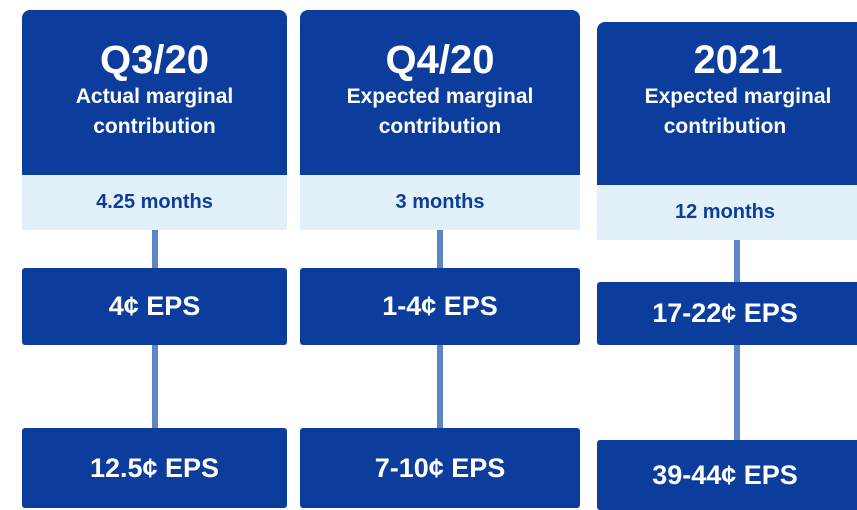 This screenshot has height=510, width=857. I want to click on subtitle: Actual marginal, so click(154, 96).